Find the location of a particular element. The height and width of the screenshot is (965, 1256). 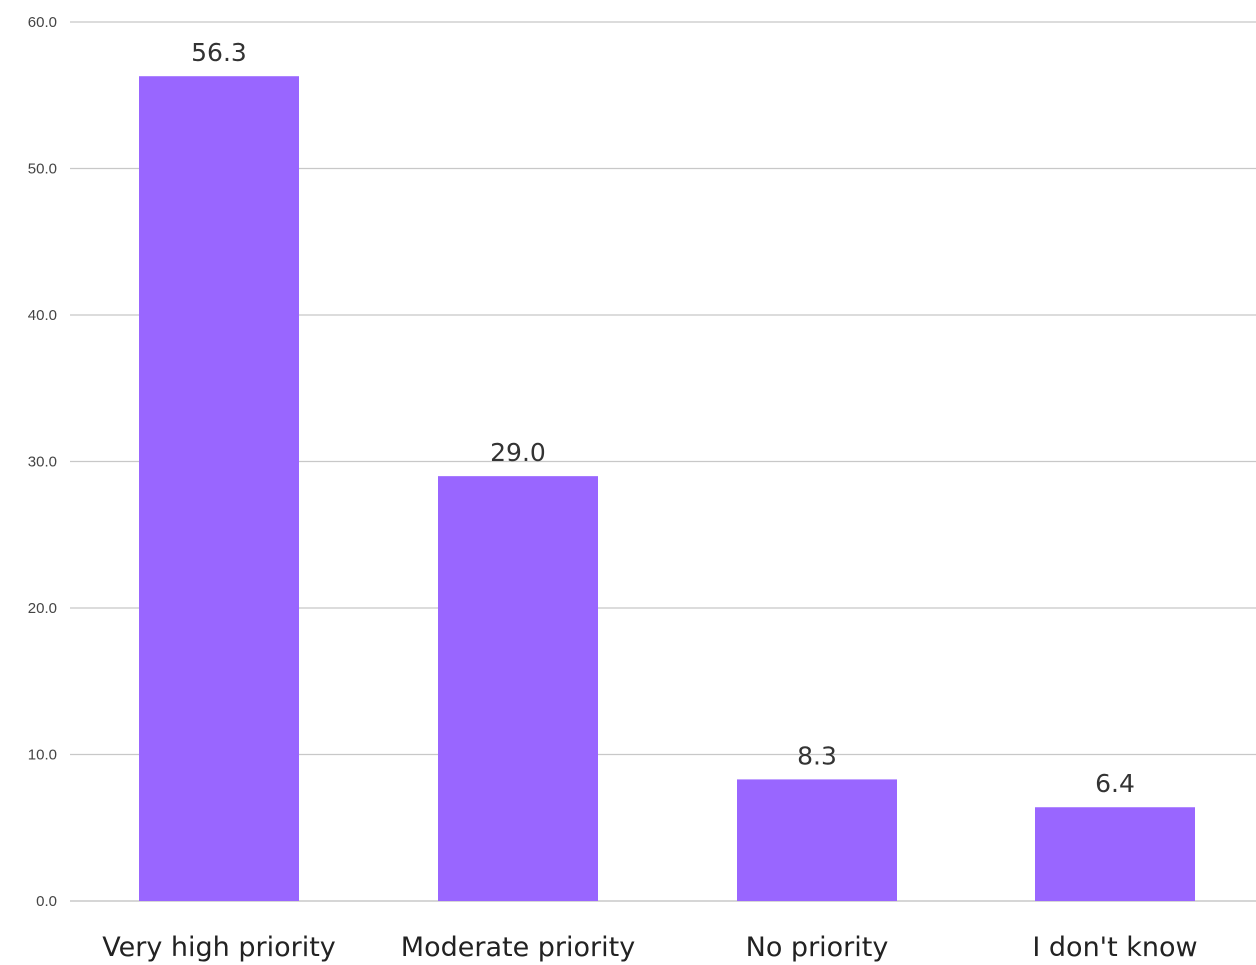

y-tick-label: 10.0 is located at coordinates (42, 755).